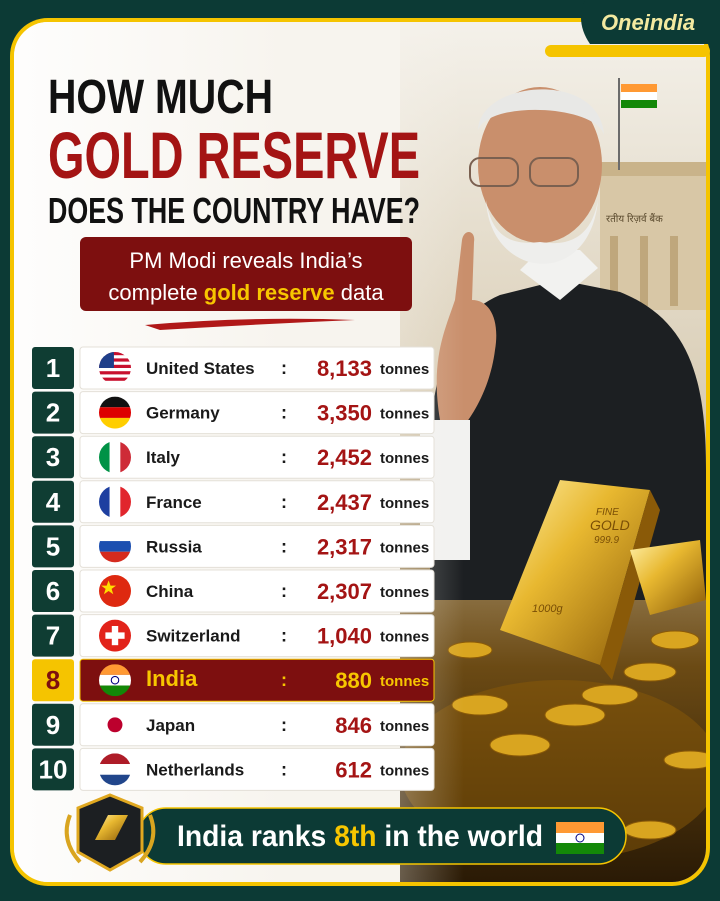 The image size is (720, 901). Describe the element at coordinates (172, 678) in the screenshot. I see `country: India` at that location.